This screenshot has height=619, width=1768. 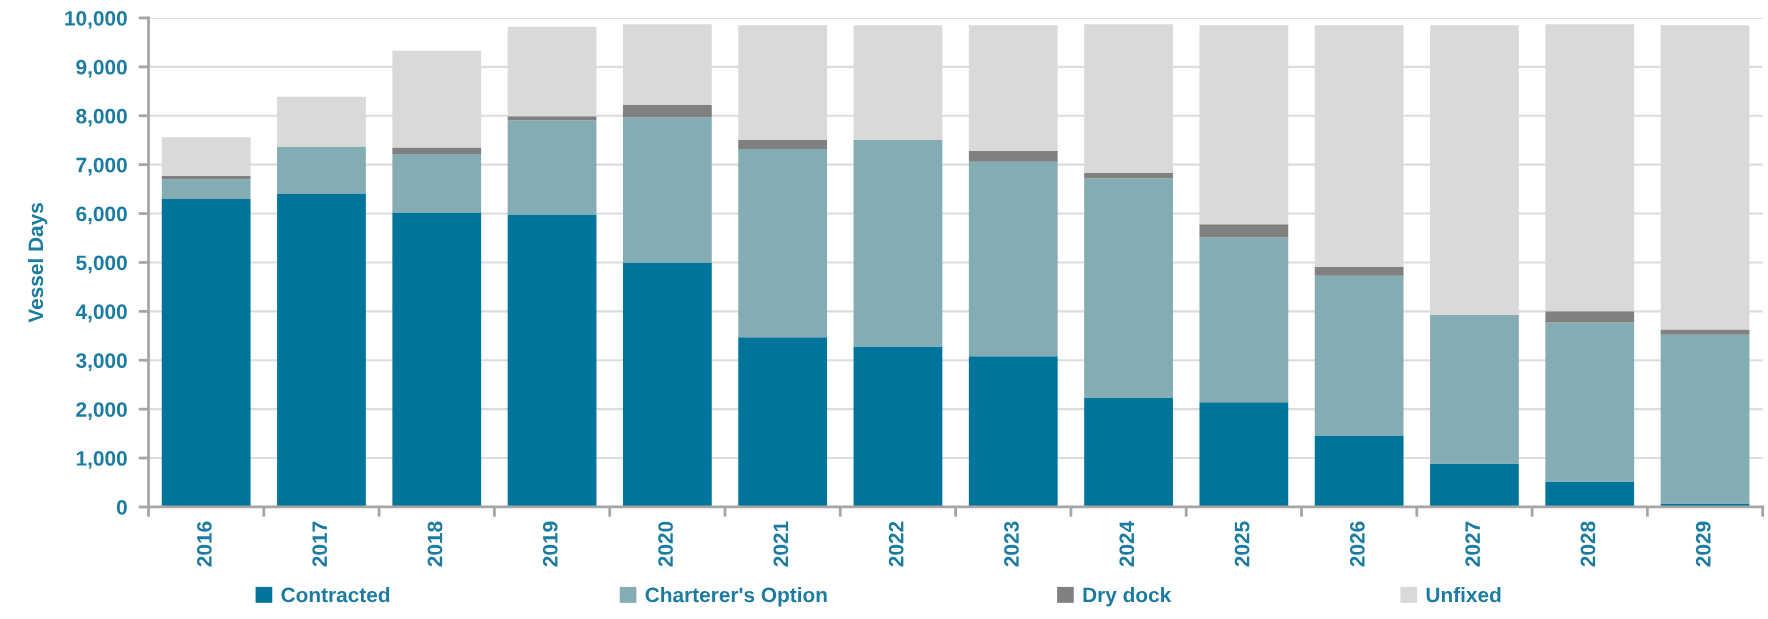 I want to click on x-tick-label: 2020, so click(x=665, y=544).